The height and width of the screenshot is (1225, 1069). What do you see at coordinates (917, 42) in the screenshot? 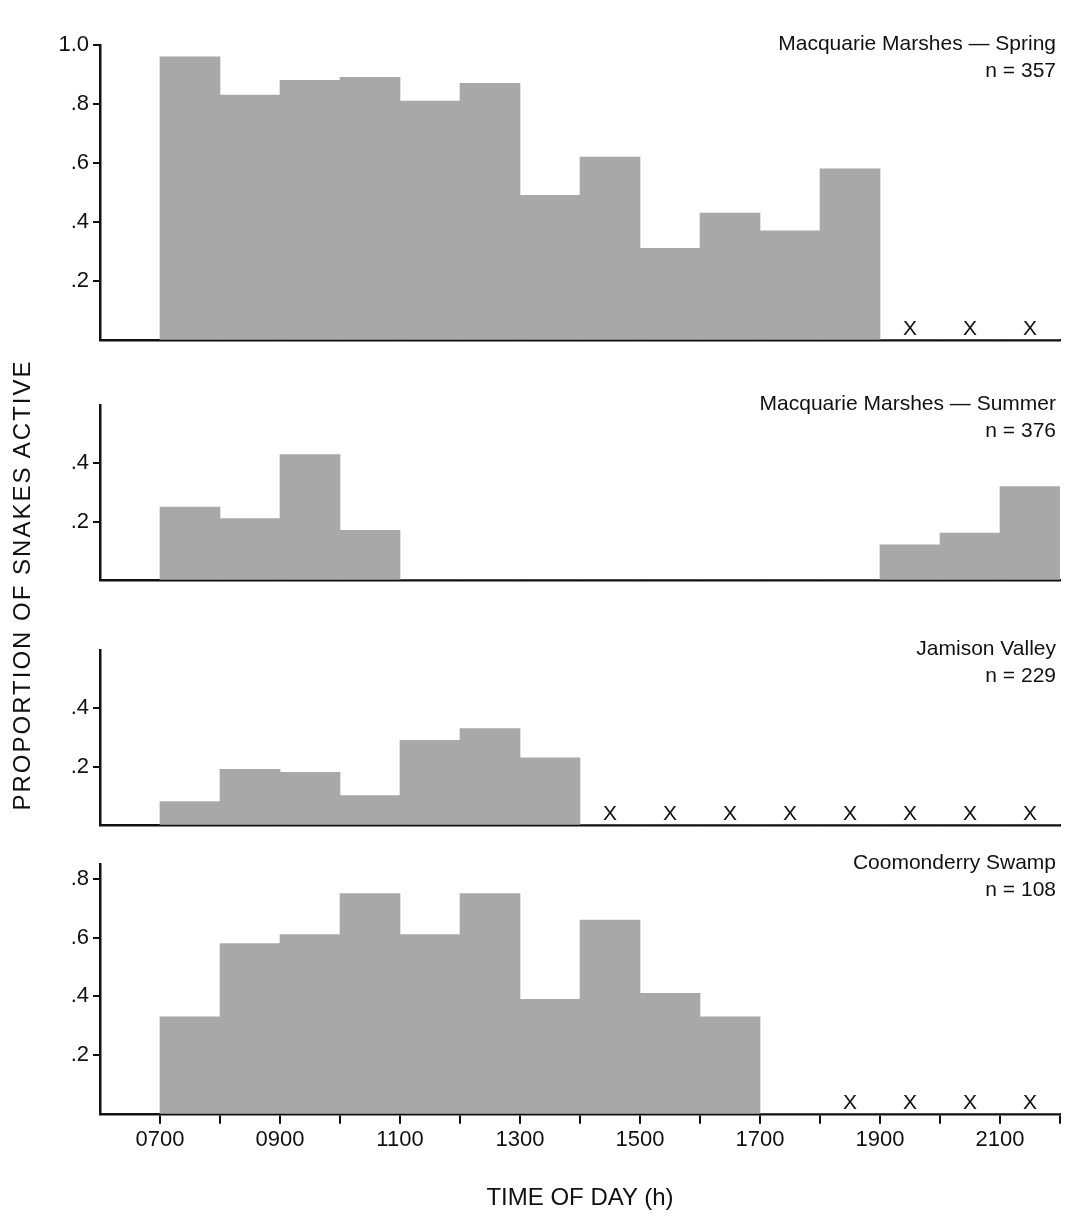
I see `chart-title: Macquarie Marshes — Spring` at bounding box center [917, 42].